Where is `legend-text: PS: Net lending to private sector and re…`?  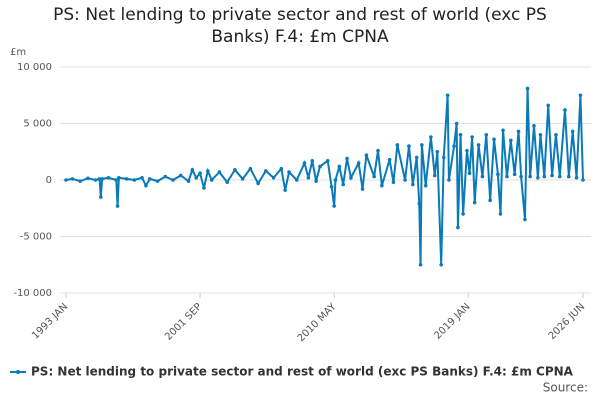
legend-text: PS: Net lending to private sector and re… is located at coordinates (302, 372).